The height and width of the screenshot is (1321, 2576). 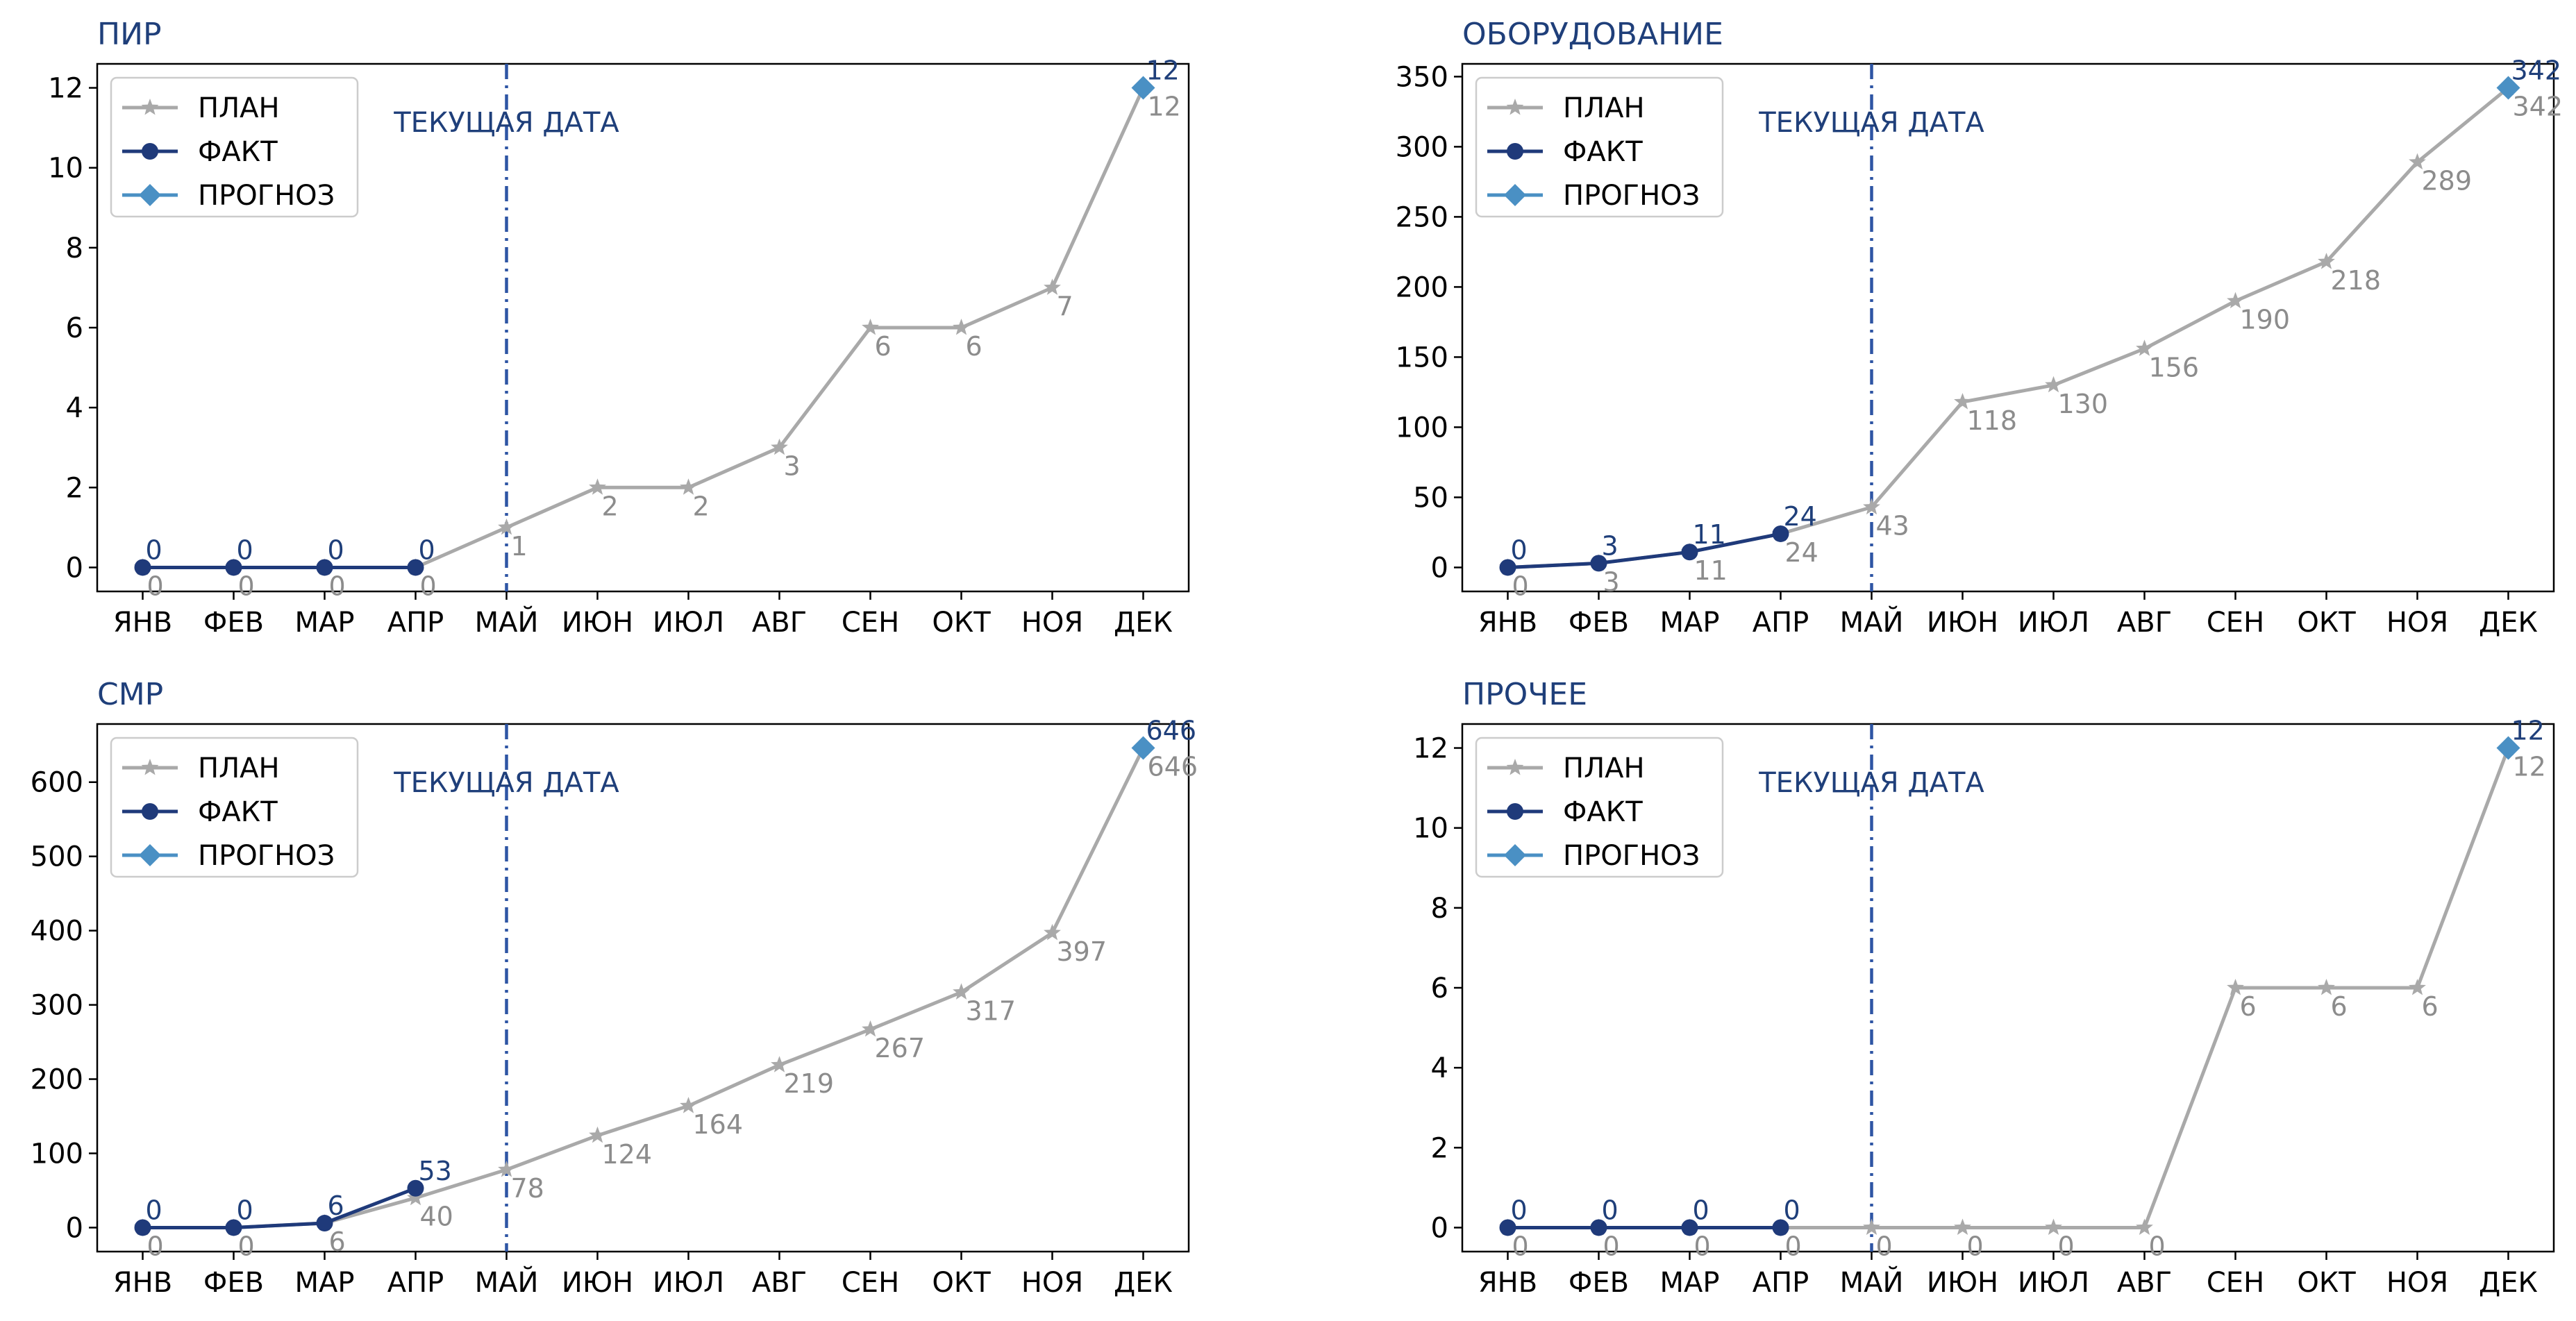 I want to click on plan-value-label: 190, so click(x=2265, y=320).